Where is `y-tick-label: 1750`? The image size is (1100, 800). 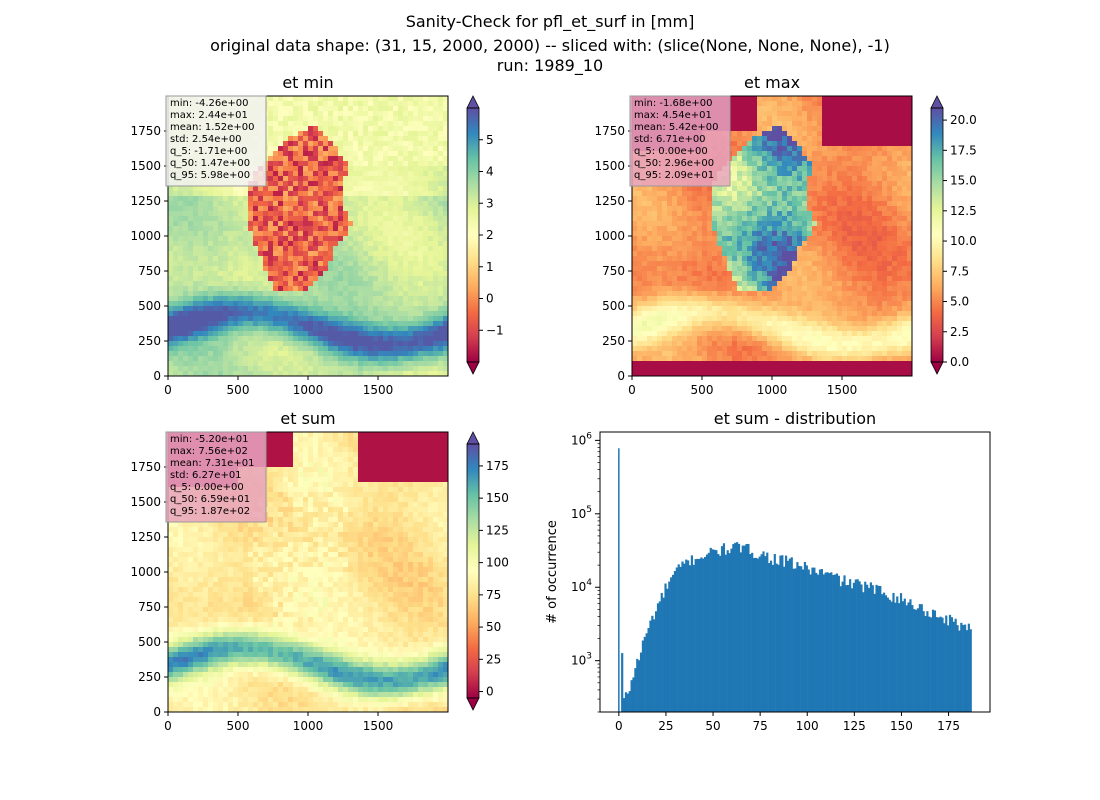 y-tick-label: 1750 is located at coordinates (609, 131).